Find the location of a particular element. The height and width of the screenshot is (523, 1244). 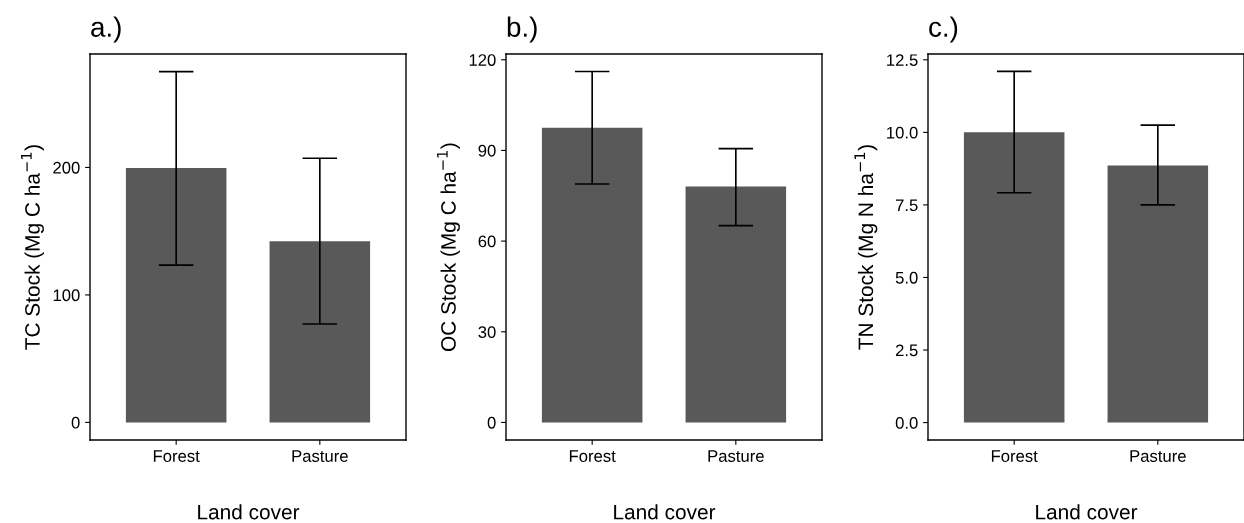

y-tick-label: 200 is located at coordinates (66, 167).